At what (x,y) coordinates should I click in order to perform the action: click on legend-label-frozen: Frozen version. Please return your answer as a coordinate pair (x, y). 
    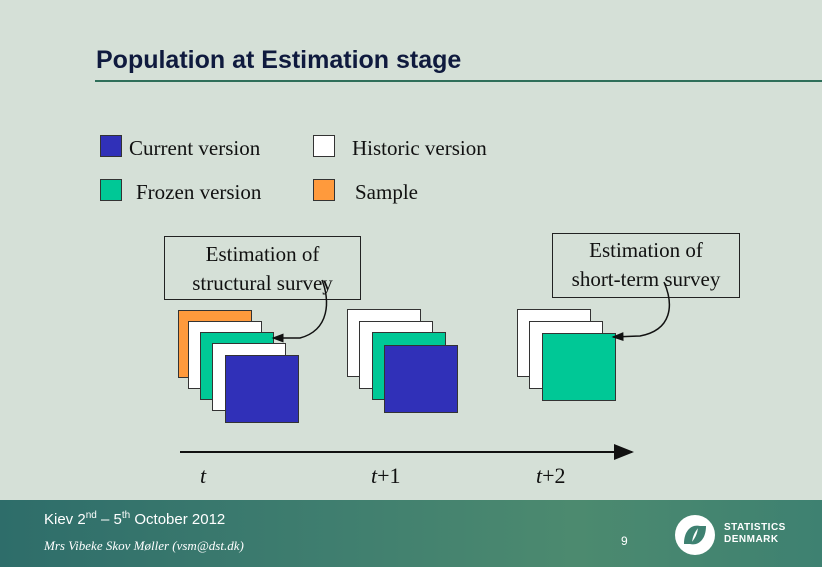
    Looking at the image, I should click on (199, 192).